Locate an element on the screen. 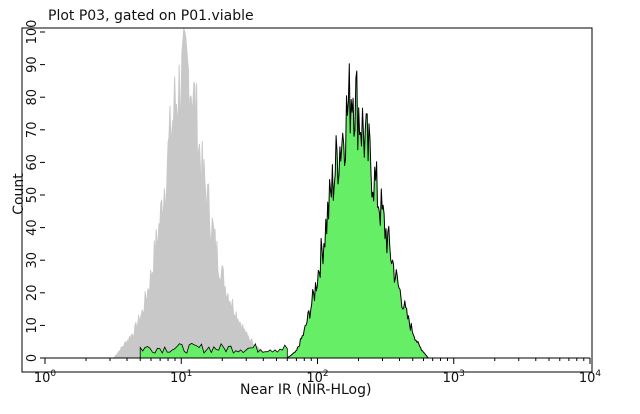 Image resolution: width=640 pixels, height=414 pixels. y-tick-label: 10 is located at coordinates (32, 325).